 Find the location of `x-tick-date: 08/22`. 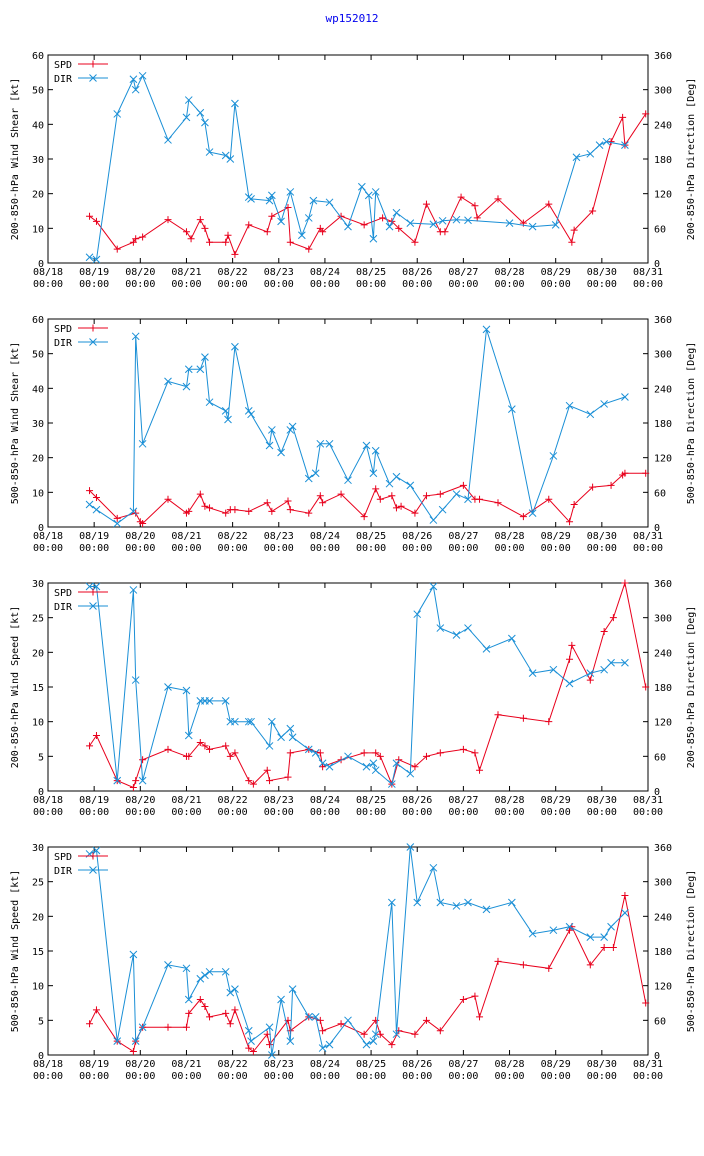

x-tick-date: 08/22 is located at coordinates (233, 272).